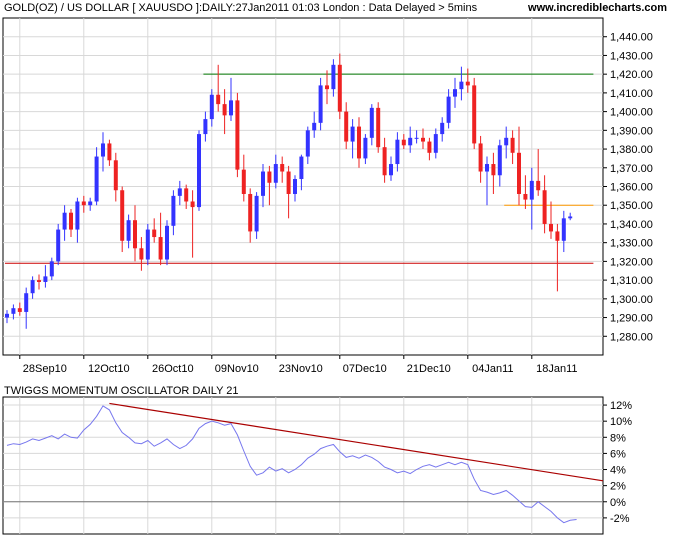  Describe the element at coordinates (631, 188) in the screenshot. I see `price-axis-label: 1,360.00` at that location.